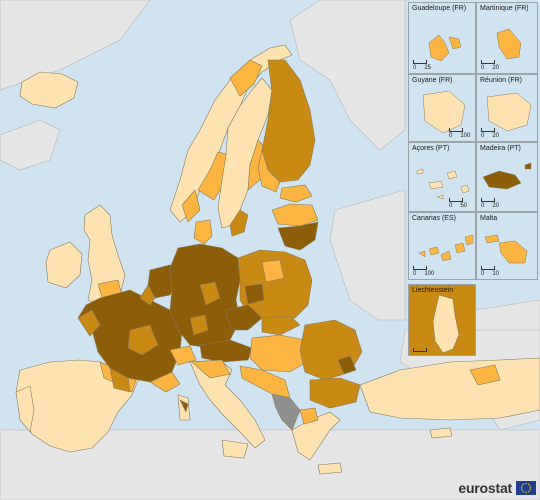 This screenshot has width=540, height=500. What do you see at coordinates (500, 148) in the screenshot?
I see `inset-title-madeira: Madeira (PT)` at bounding box center [500, 148].